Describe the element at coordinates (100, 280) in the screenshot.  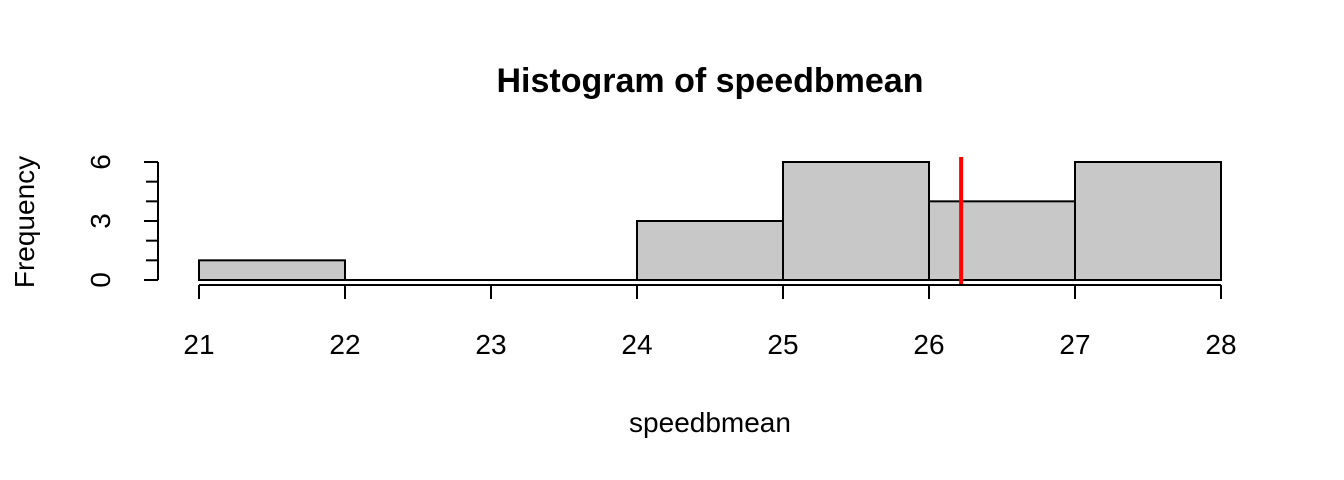
I see `y-tick-label: 0` at that location.